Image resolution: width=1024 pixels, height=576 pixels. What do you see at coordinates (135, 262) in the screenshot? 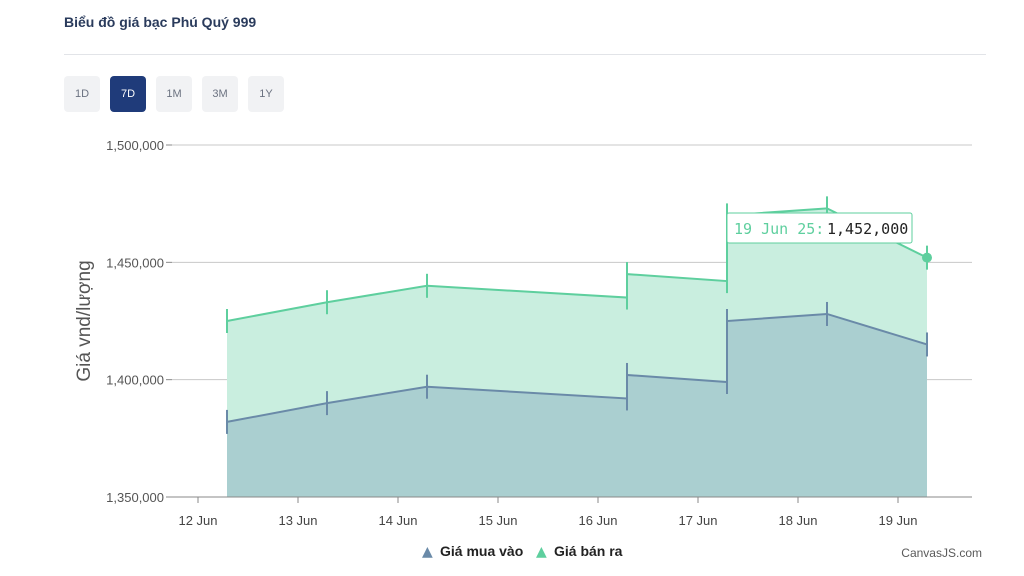
I see `y-tick-label: 1,450,000` at bounding box center [135, 262].